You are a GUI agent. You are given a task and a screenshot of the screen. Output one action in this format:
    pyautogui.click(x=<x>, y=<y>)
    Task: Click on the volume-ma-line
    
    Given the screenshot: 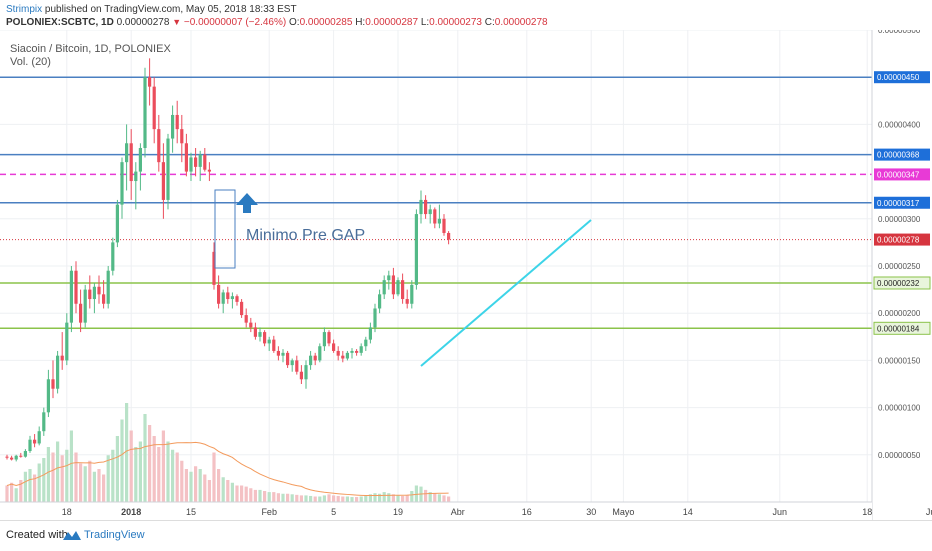 What is the action you would take?
    pyautogui.click(x=227, y=469)
    